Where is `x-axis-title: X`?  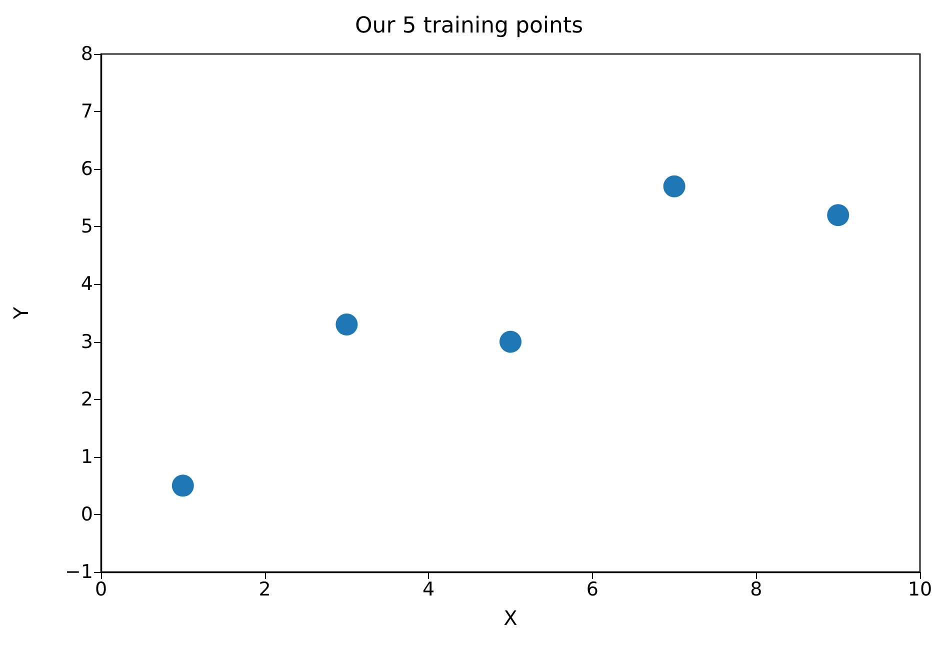
x-axis-title: X is located at coordinates (511, 618).